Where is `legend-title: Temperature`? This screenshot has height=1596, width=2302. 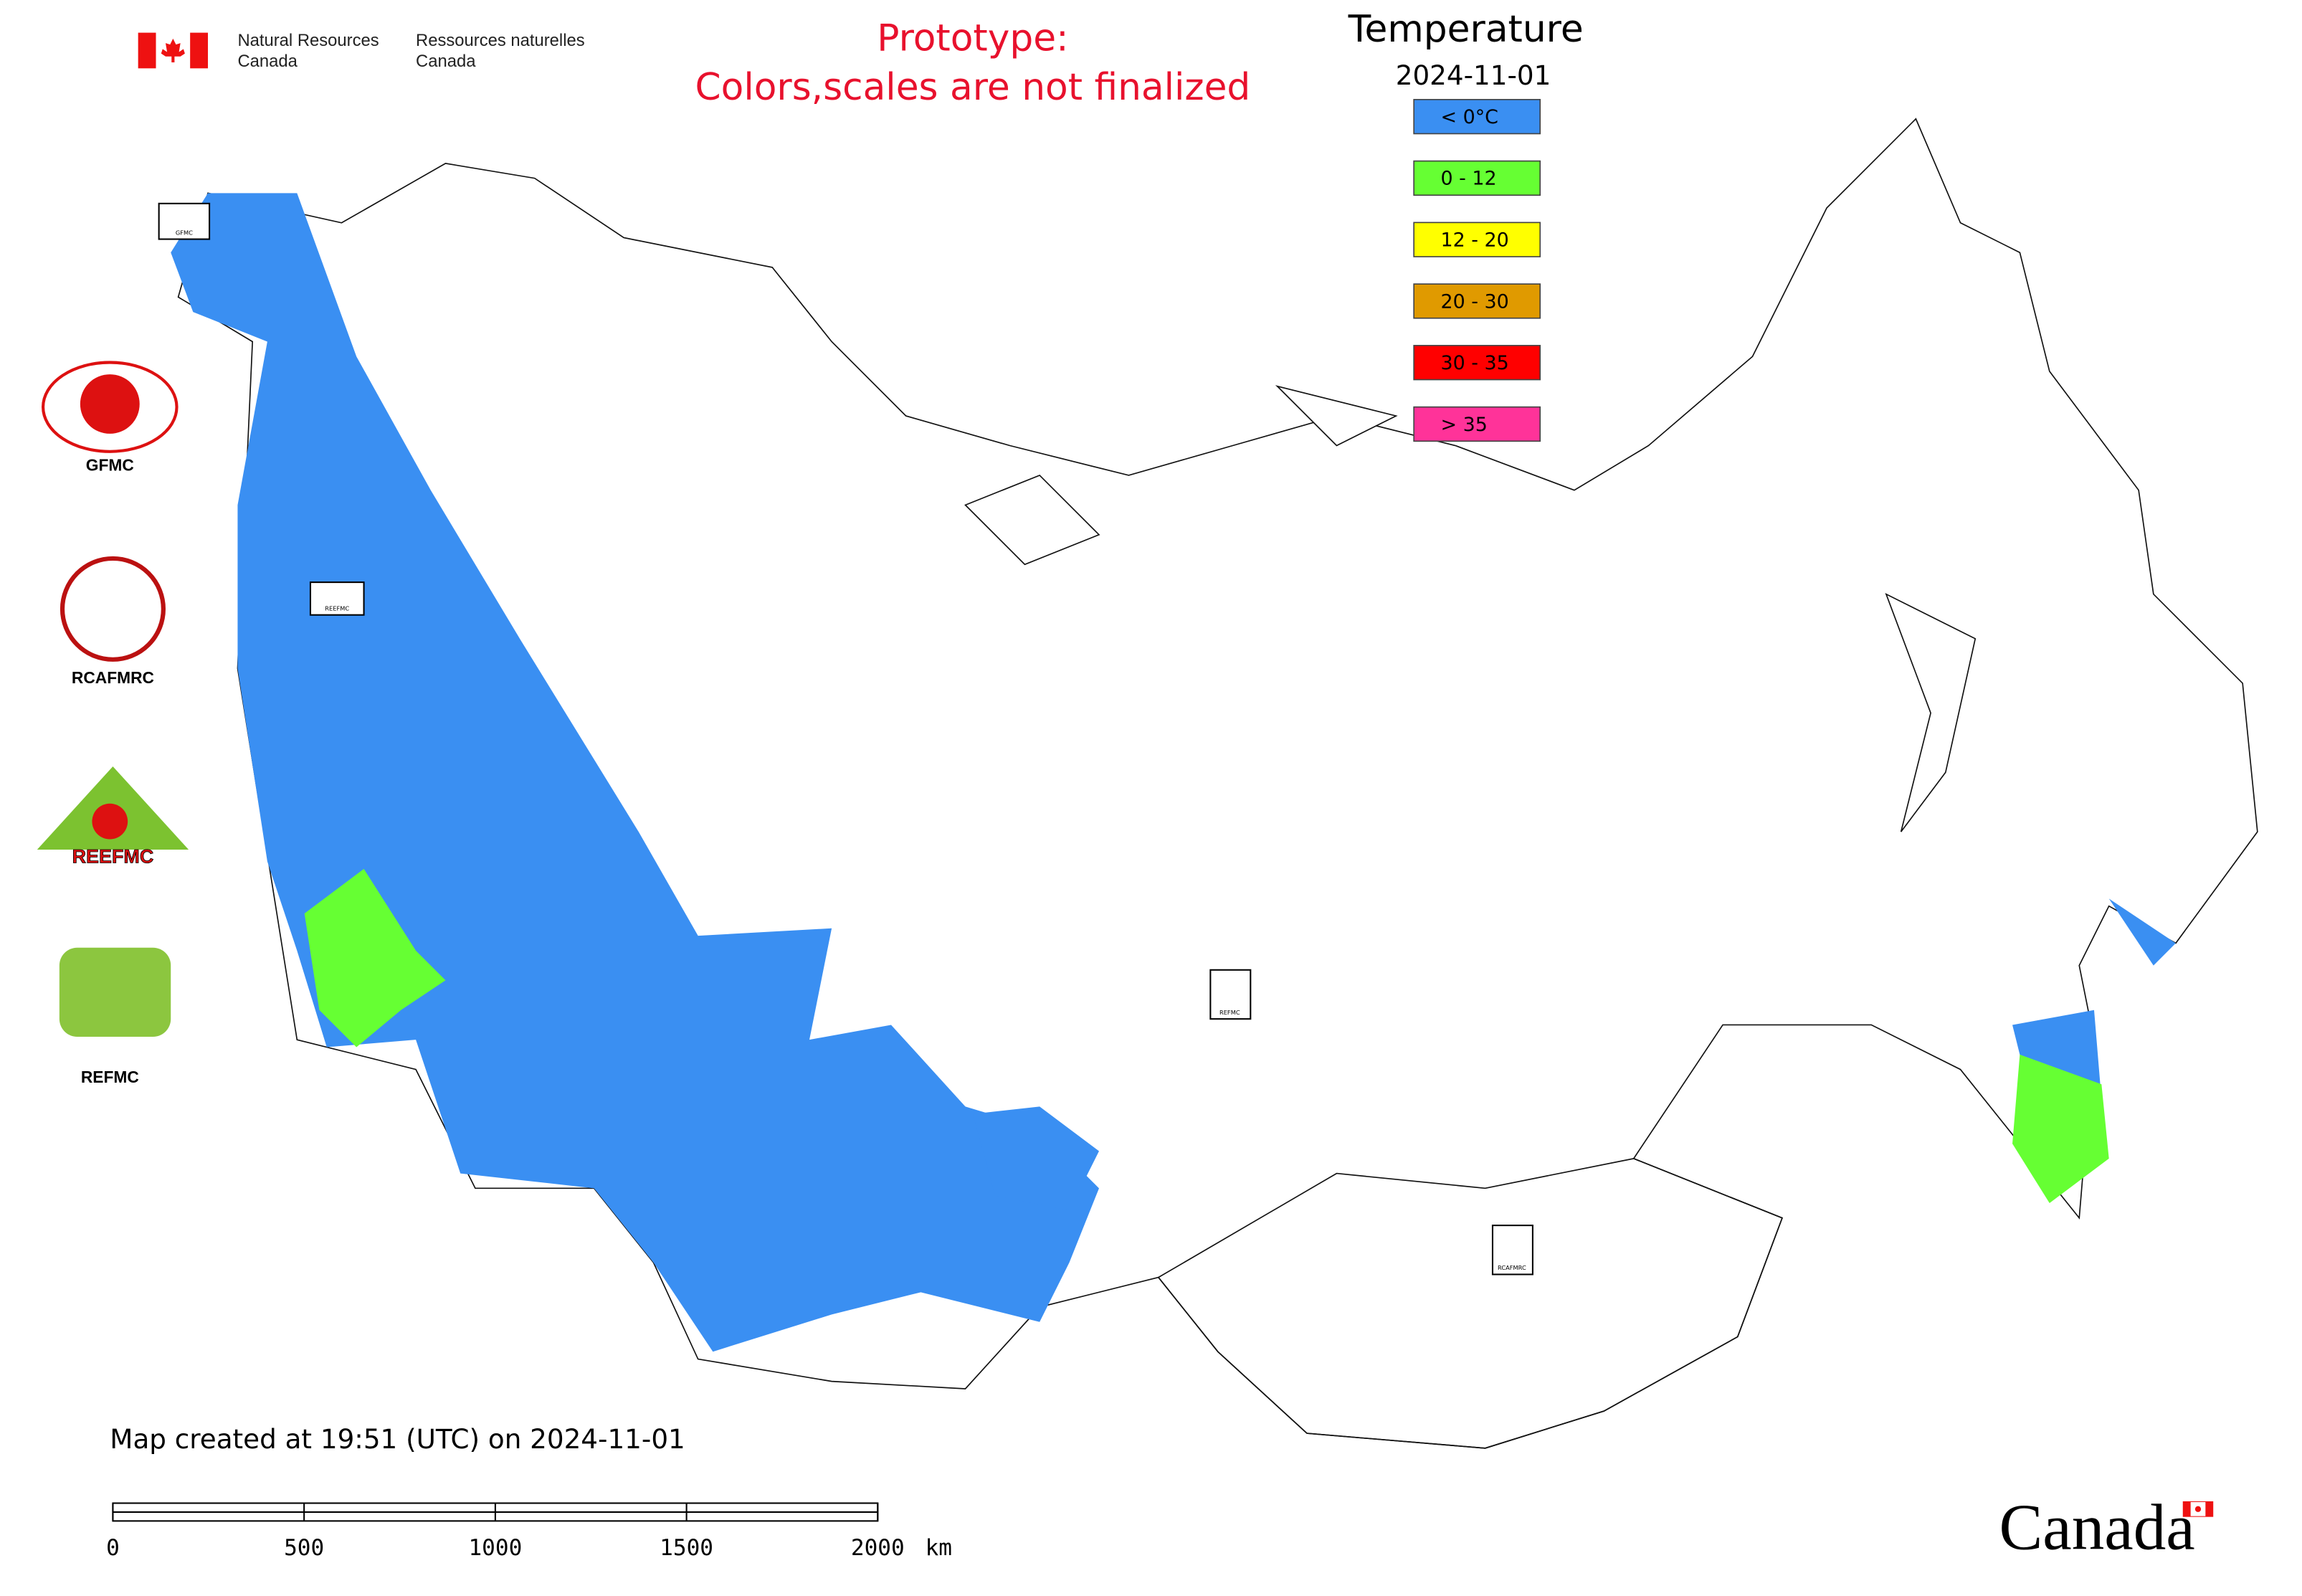
legend-title: Temperature is located at coordinates (1466, 29).